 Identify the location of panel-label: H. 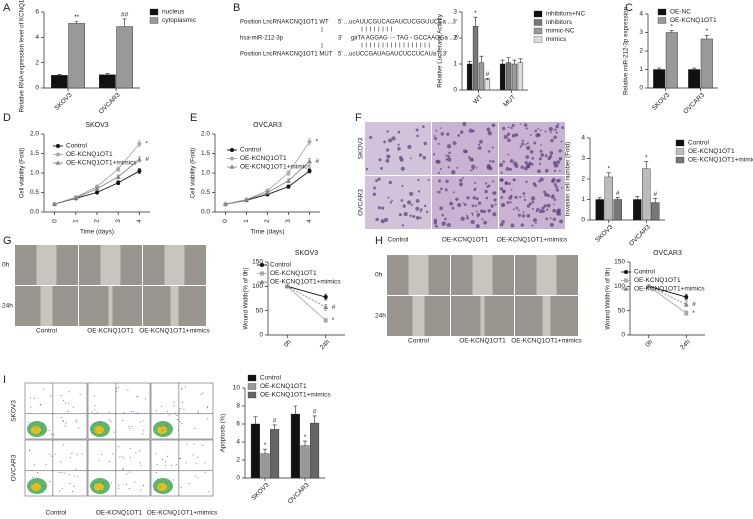
(379, 241).